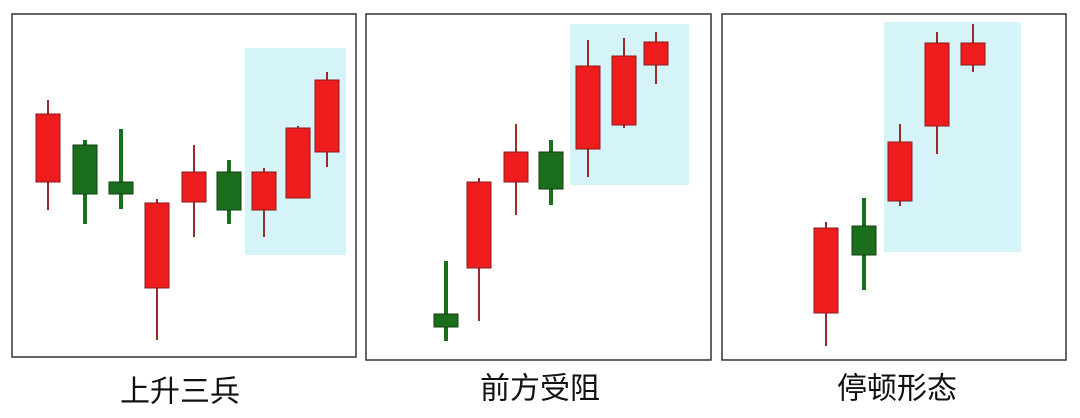  I want to click on highlight-zone, so click(952, 137).